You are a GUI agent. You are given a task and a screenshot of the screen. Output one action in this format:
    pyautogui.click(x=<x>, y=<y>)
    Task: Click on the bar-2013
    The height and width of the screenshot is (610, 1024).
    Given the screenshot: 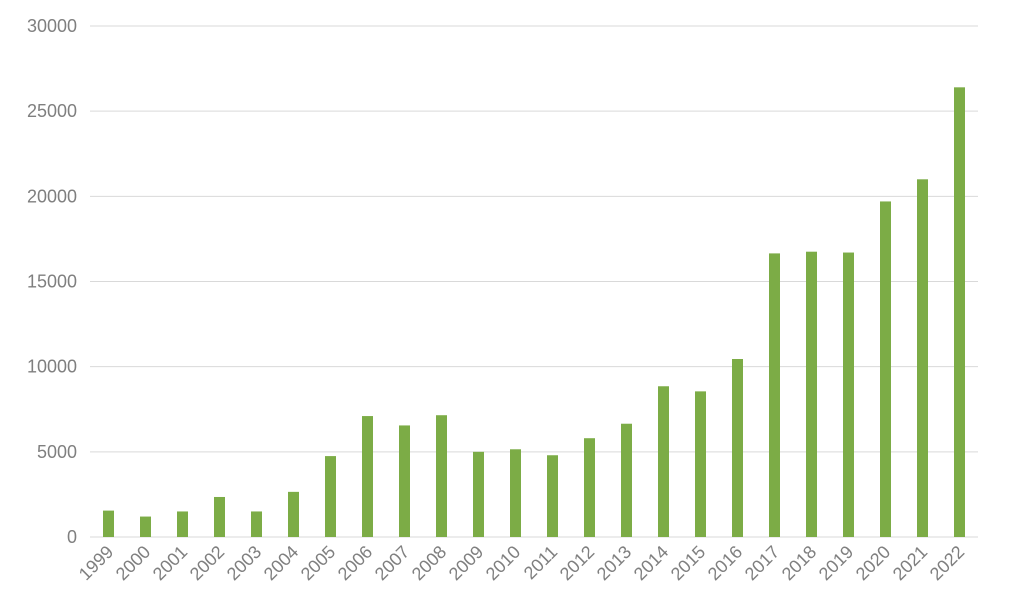 What is the action you would take?
    pyautogui.click(x=626, y=480)
    